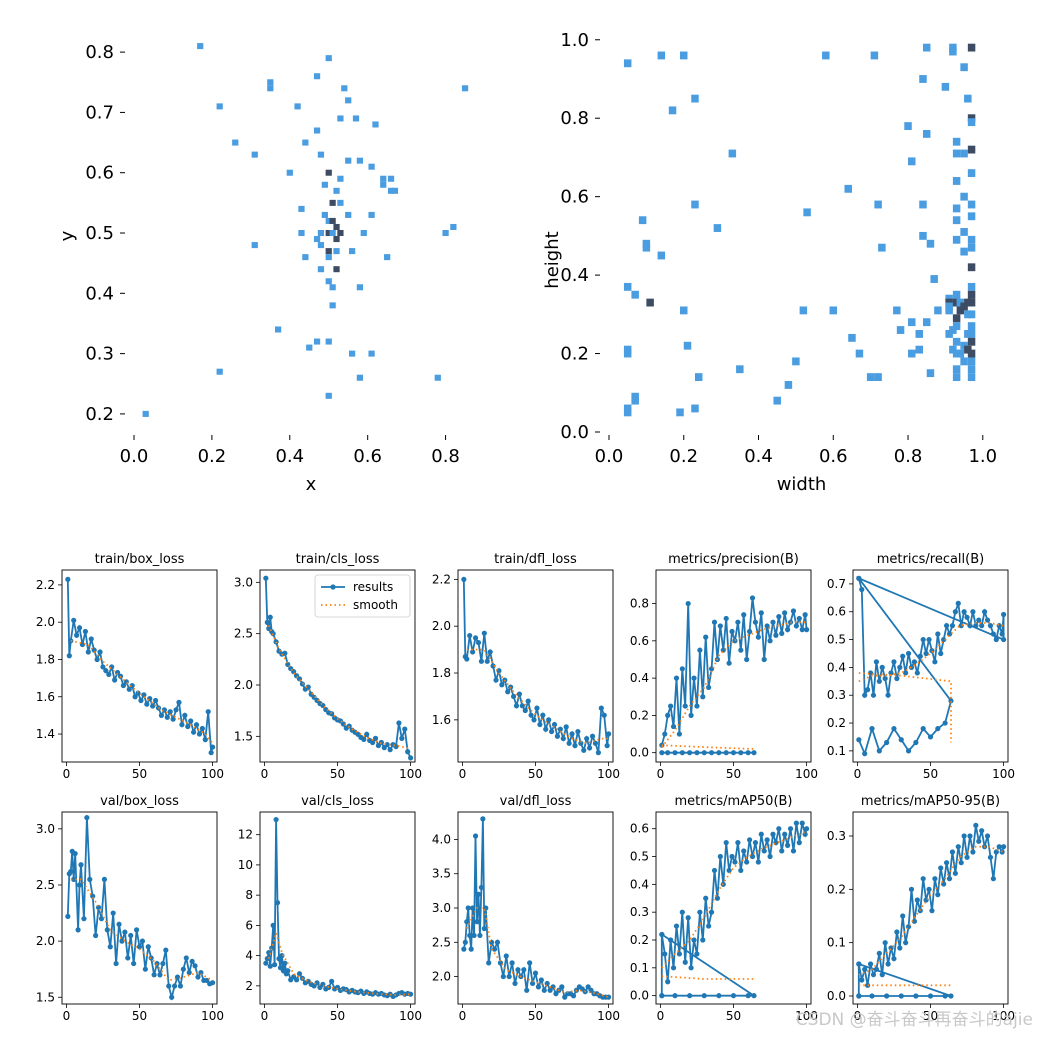  Describe the element at coordinates (574, 432) in the screenshot. I see `wh-ytick-label: 0.0` at that location.